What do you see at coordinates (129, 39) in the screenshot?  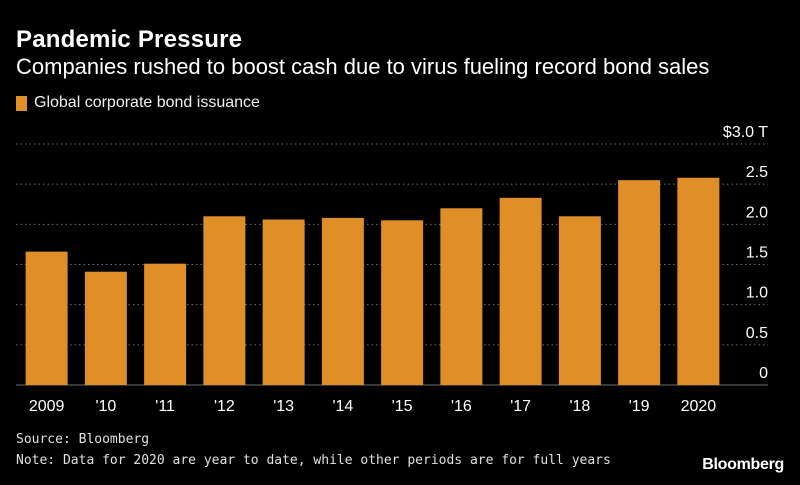 I see `chart-title: Pandemic Pressure` at bounding box center [129, 39].